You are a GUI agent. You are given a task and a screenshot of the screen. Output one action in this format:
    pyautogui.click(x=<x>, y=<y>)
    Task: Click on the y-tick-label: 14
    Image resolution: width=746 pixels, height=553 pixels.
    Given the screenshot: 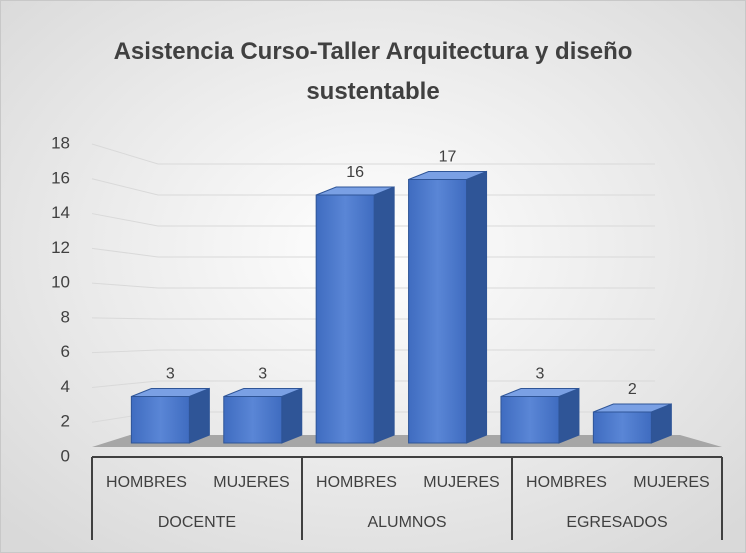 What is the action you would take?
    pyautogui.click(x=60, y=212)
    